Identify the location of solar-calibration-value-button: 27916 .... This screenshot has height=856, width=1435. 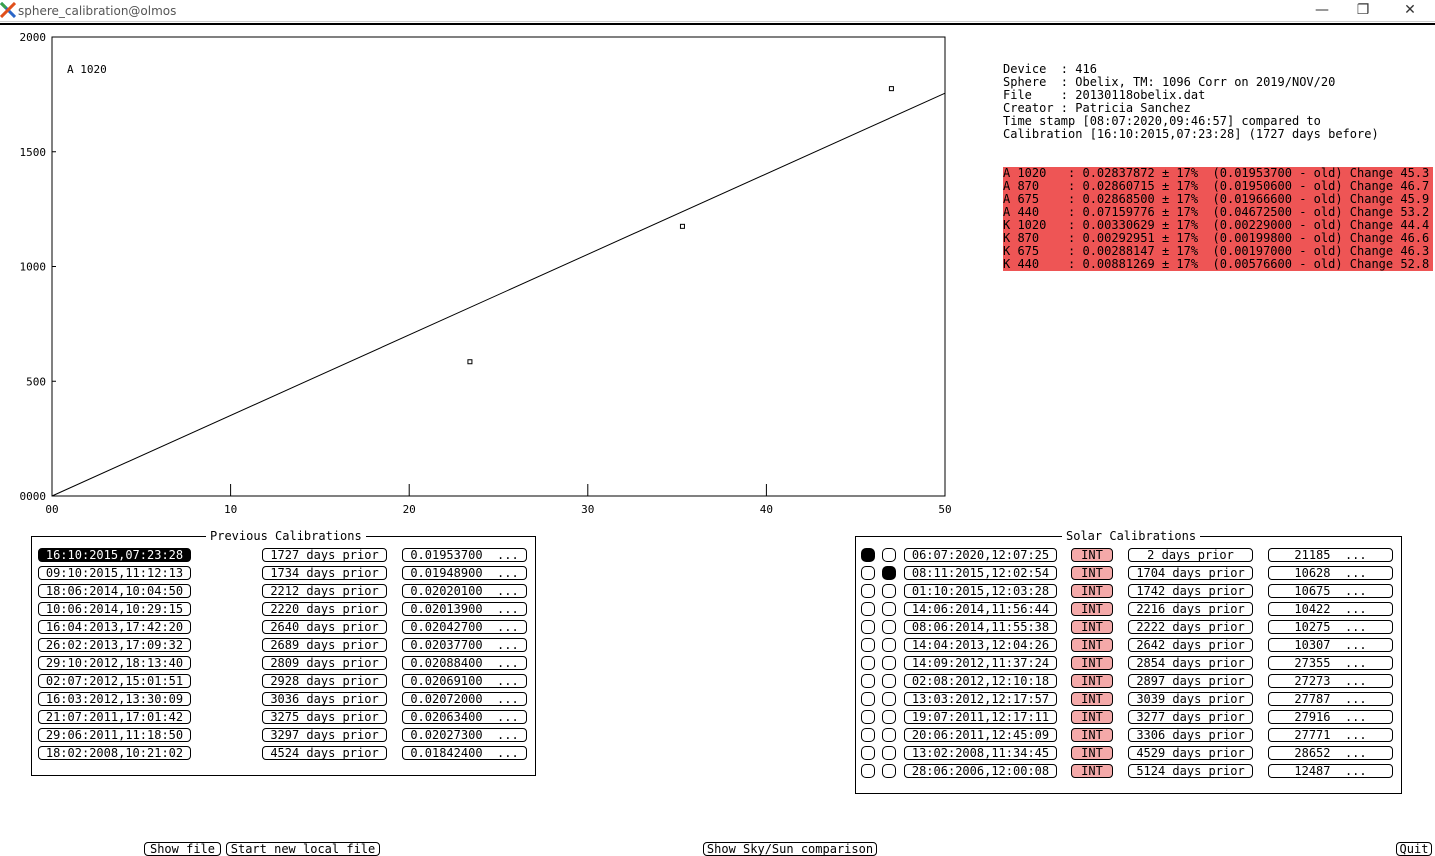
(1330, 717).